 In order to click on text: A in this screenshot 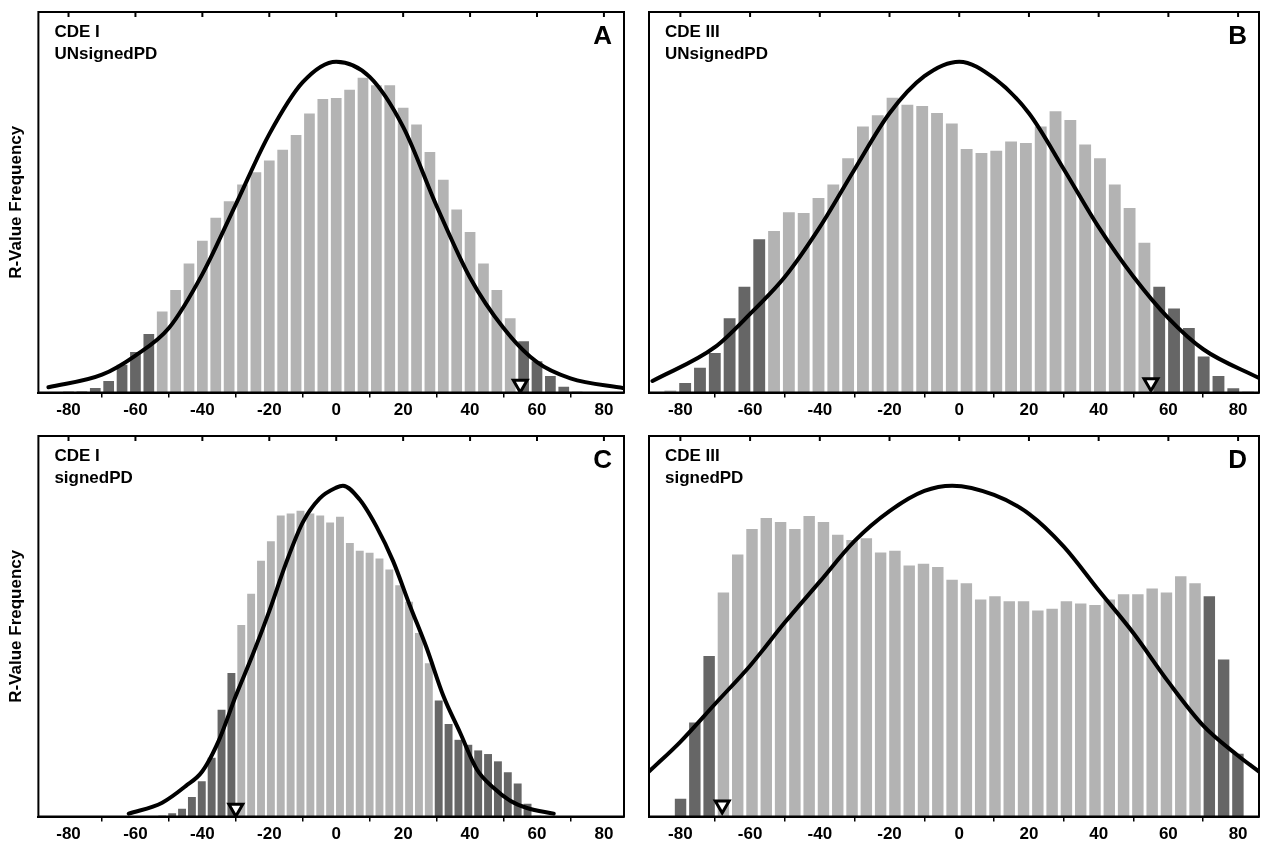, I will do `click(603, 35)`.